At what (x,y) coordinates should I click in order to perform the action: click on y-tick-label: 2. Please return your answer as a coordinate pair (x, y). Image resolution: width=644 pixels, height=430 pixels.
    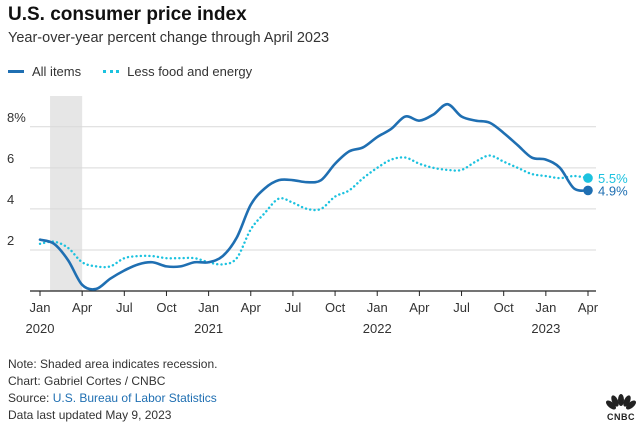
    Looking at the image, I should click on (10, 240).